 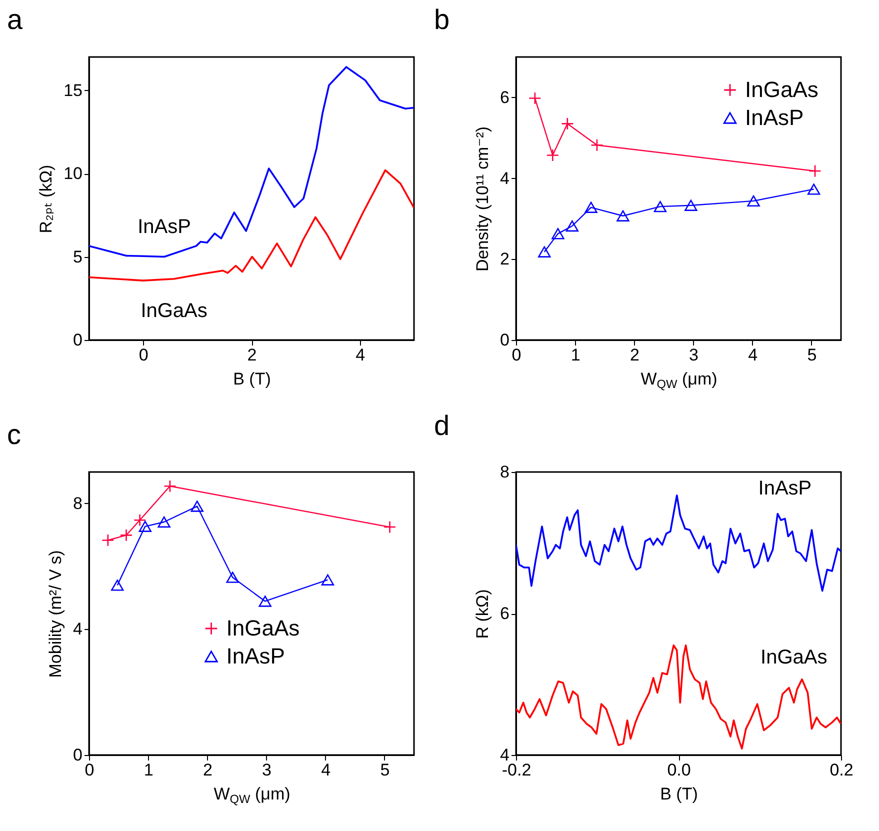 What do you see at coordinates (56, 614) in the screenshot?
I see `y-axis-title: Mobility (m²/ V s)` at bounding box center [56, 614].